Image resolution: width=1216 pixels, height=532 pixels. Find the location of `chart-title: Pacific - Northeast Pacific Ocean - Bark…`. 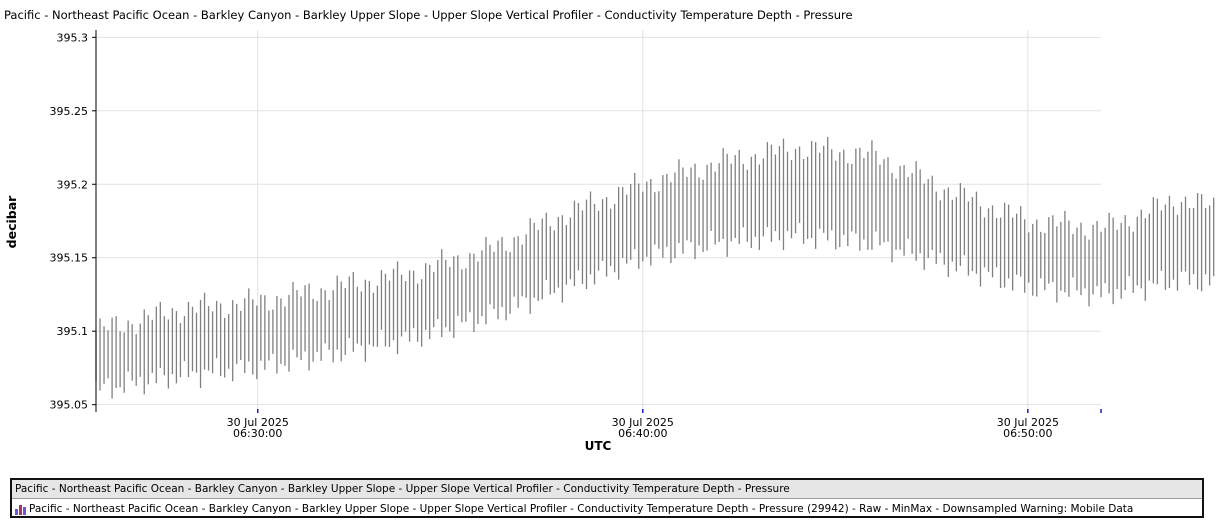

chart-title: Pacific - Northeast Pacific Ocean - Bark… is located at coordinates (428, 15).